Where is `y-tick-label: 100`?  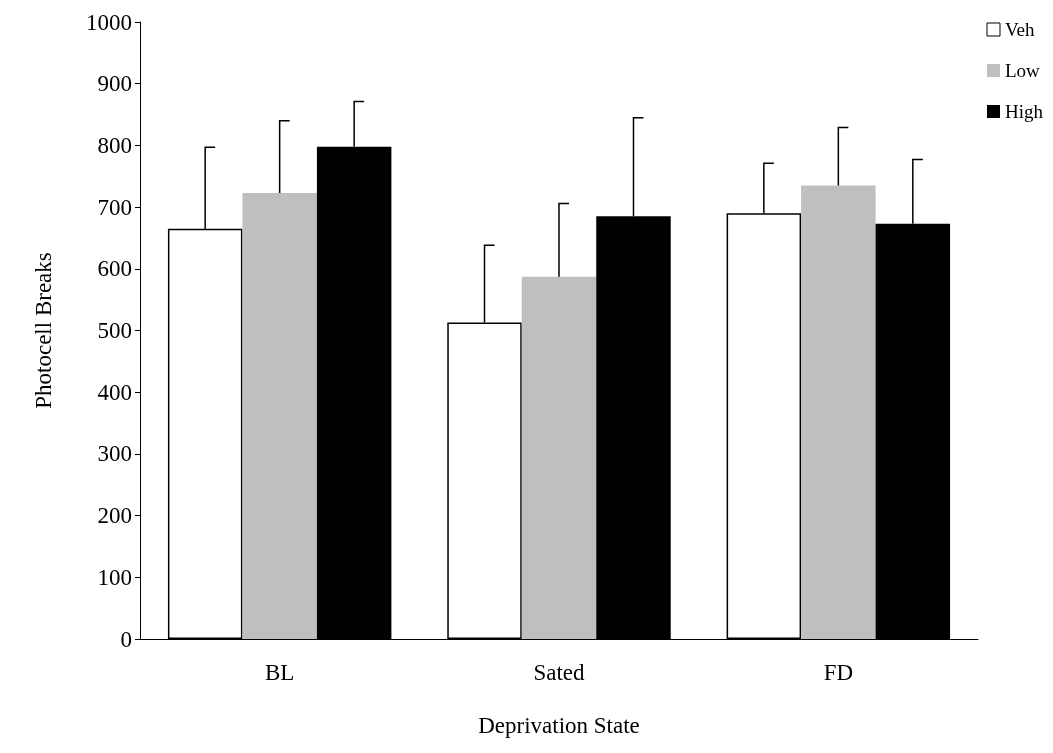 y-tick-label: 100 is located at coordinates (114, 577).